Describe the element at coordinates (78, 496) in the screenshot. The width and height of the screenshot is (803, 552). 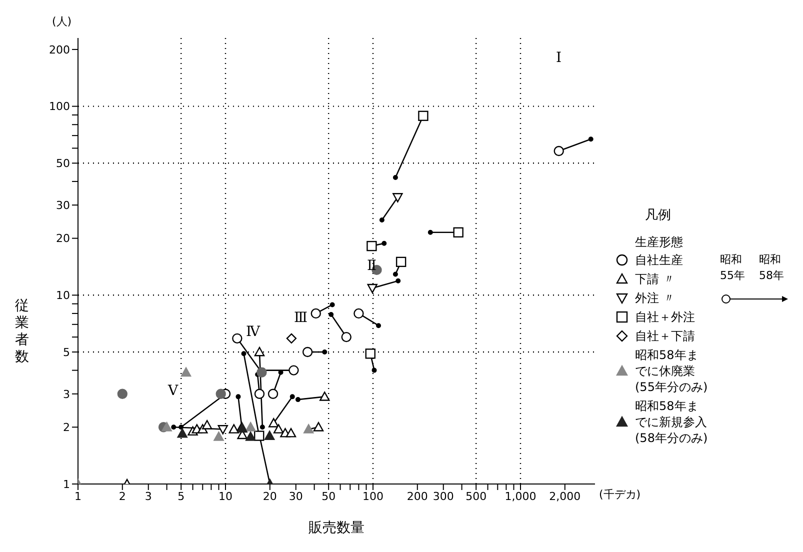
I see `x-tick-label: 1` at that location.